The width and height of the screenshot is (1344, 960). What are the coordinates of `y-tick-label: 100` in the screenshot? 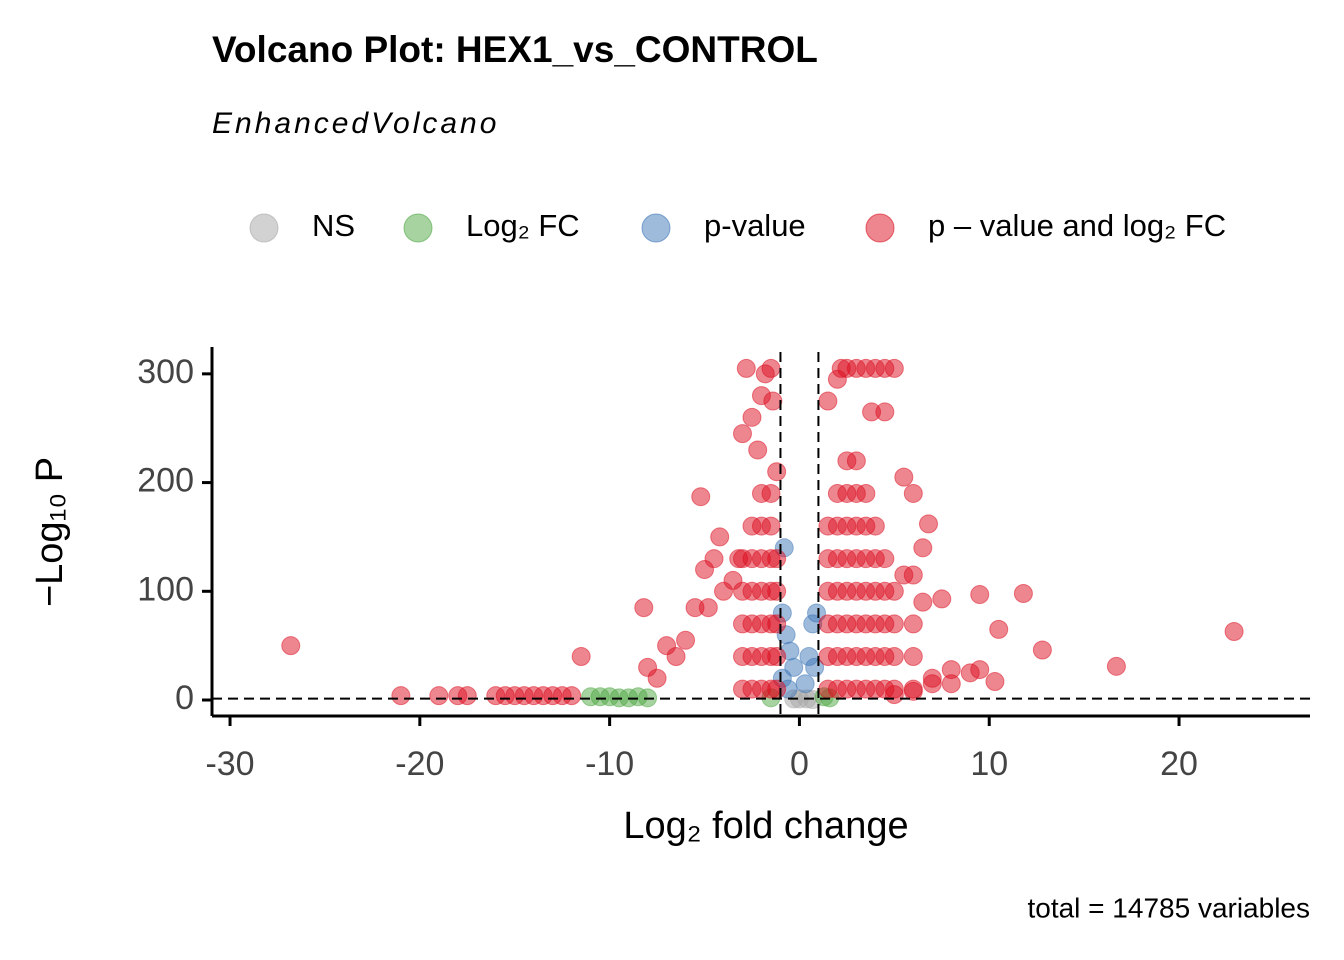 It's located at (165, 589).